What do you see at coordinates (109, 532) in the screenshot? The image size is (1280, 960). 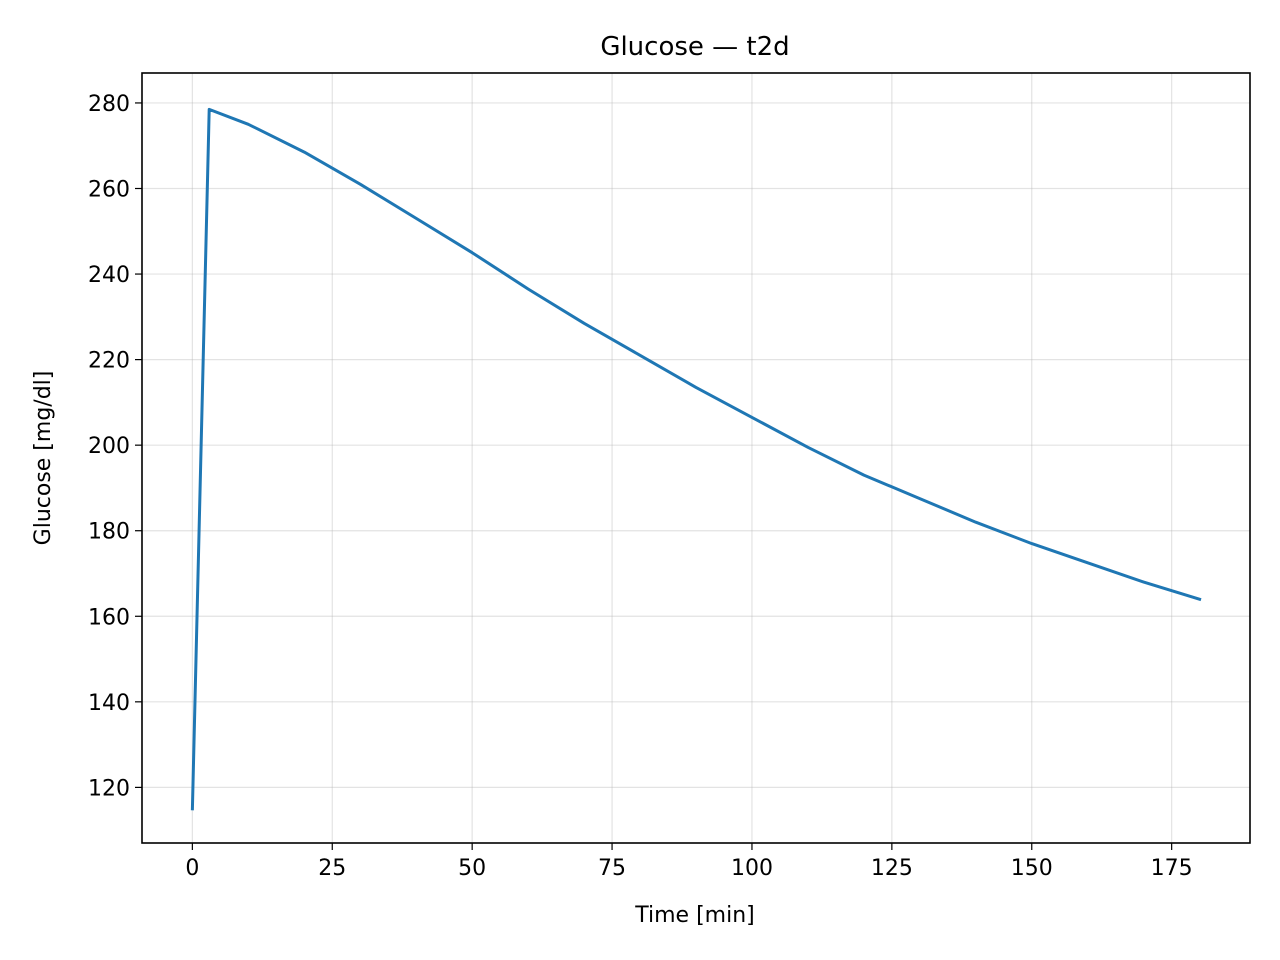 I see `y-tick-label: 180` at bounding box center [109, 532].